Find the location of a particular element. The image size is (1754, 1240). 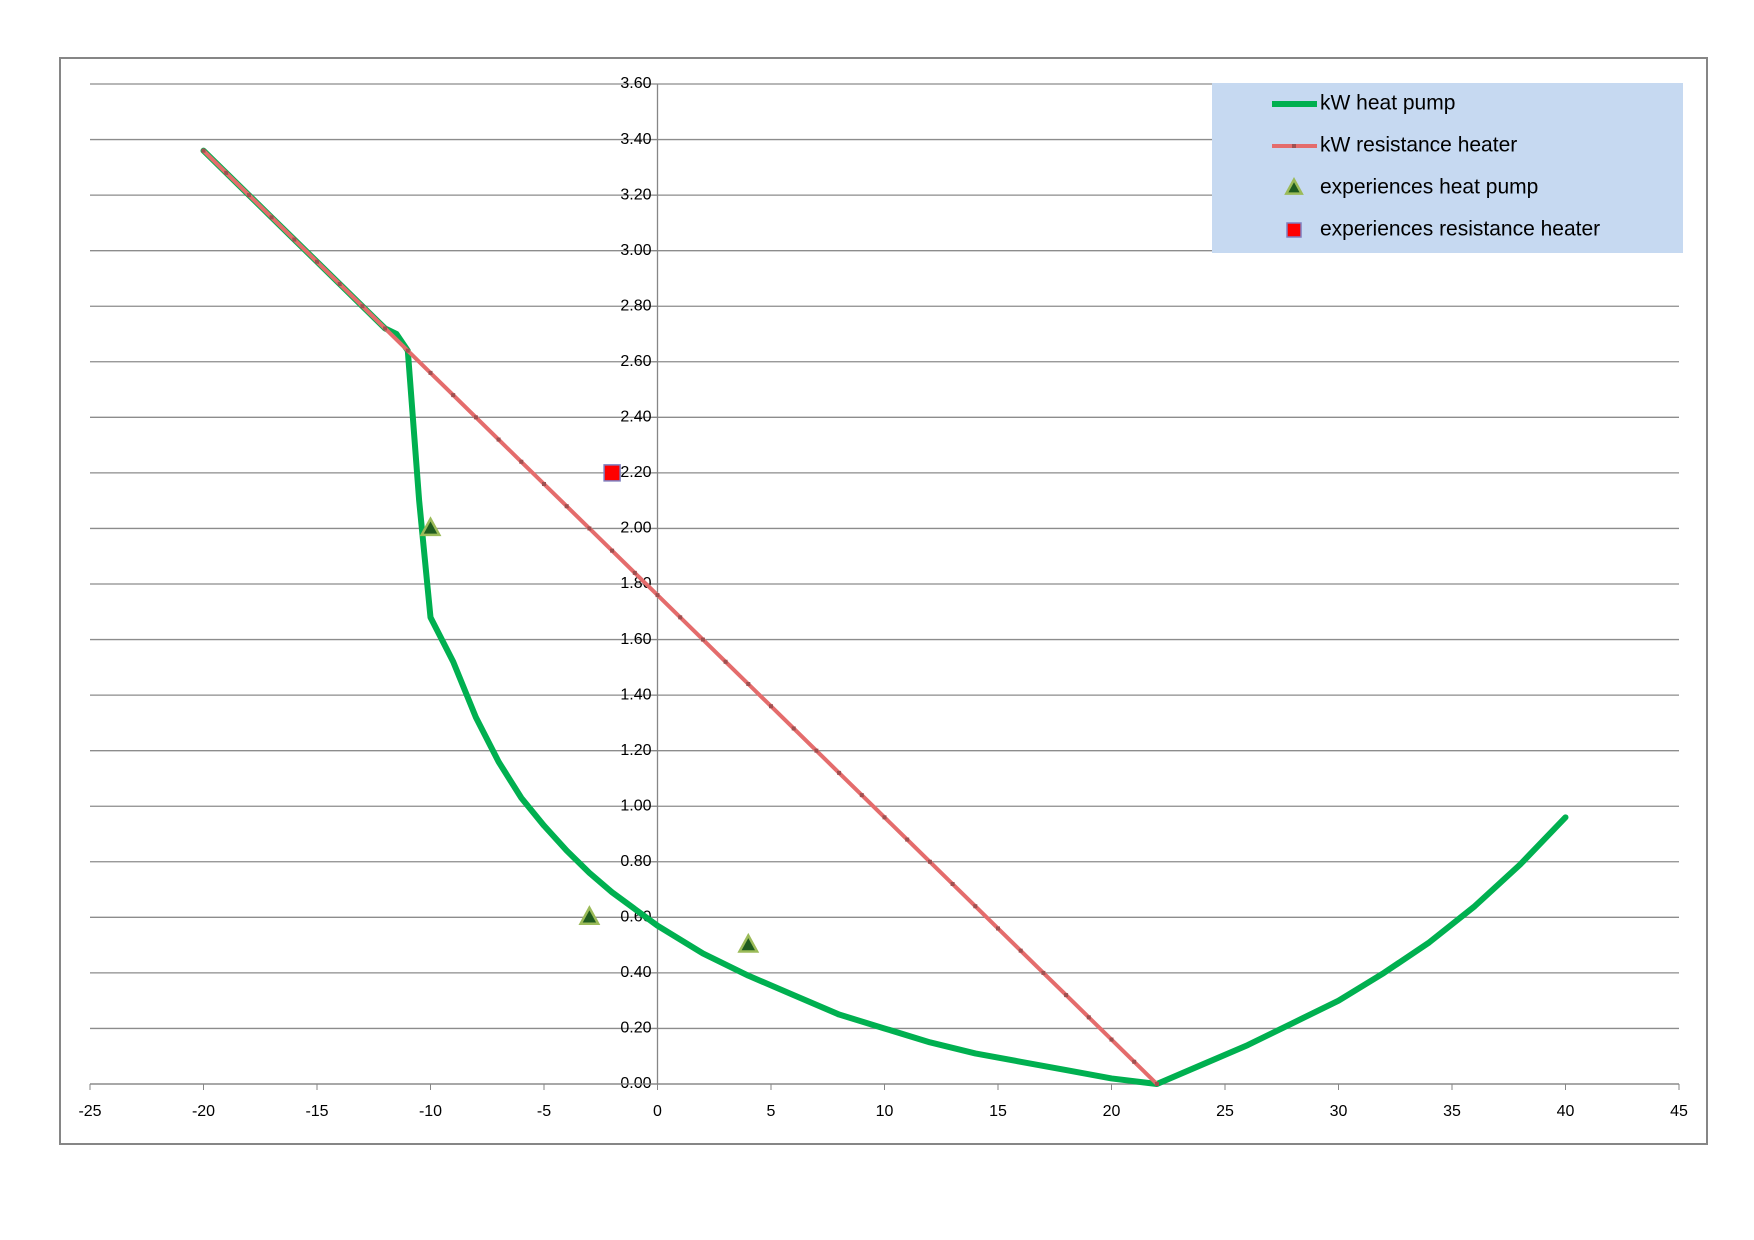

y-tick-label: 1.20 is located at coordinates (635, 750).